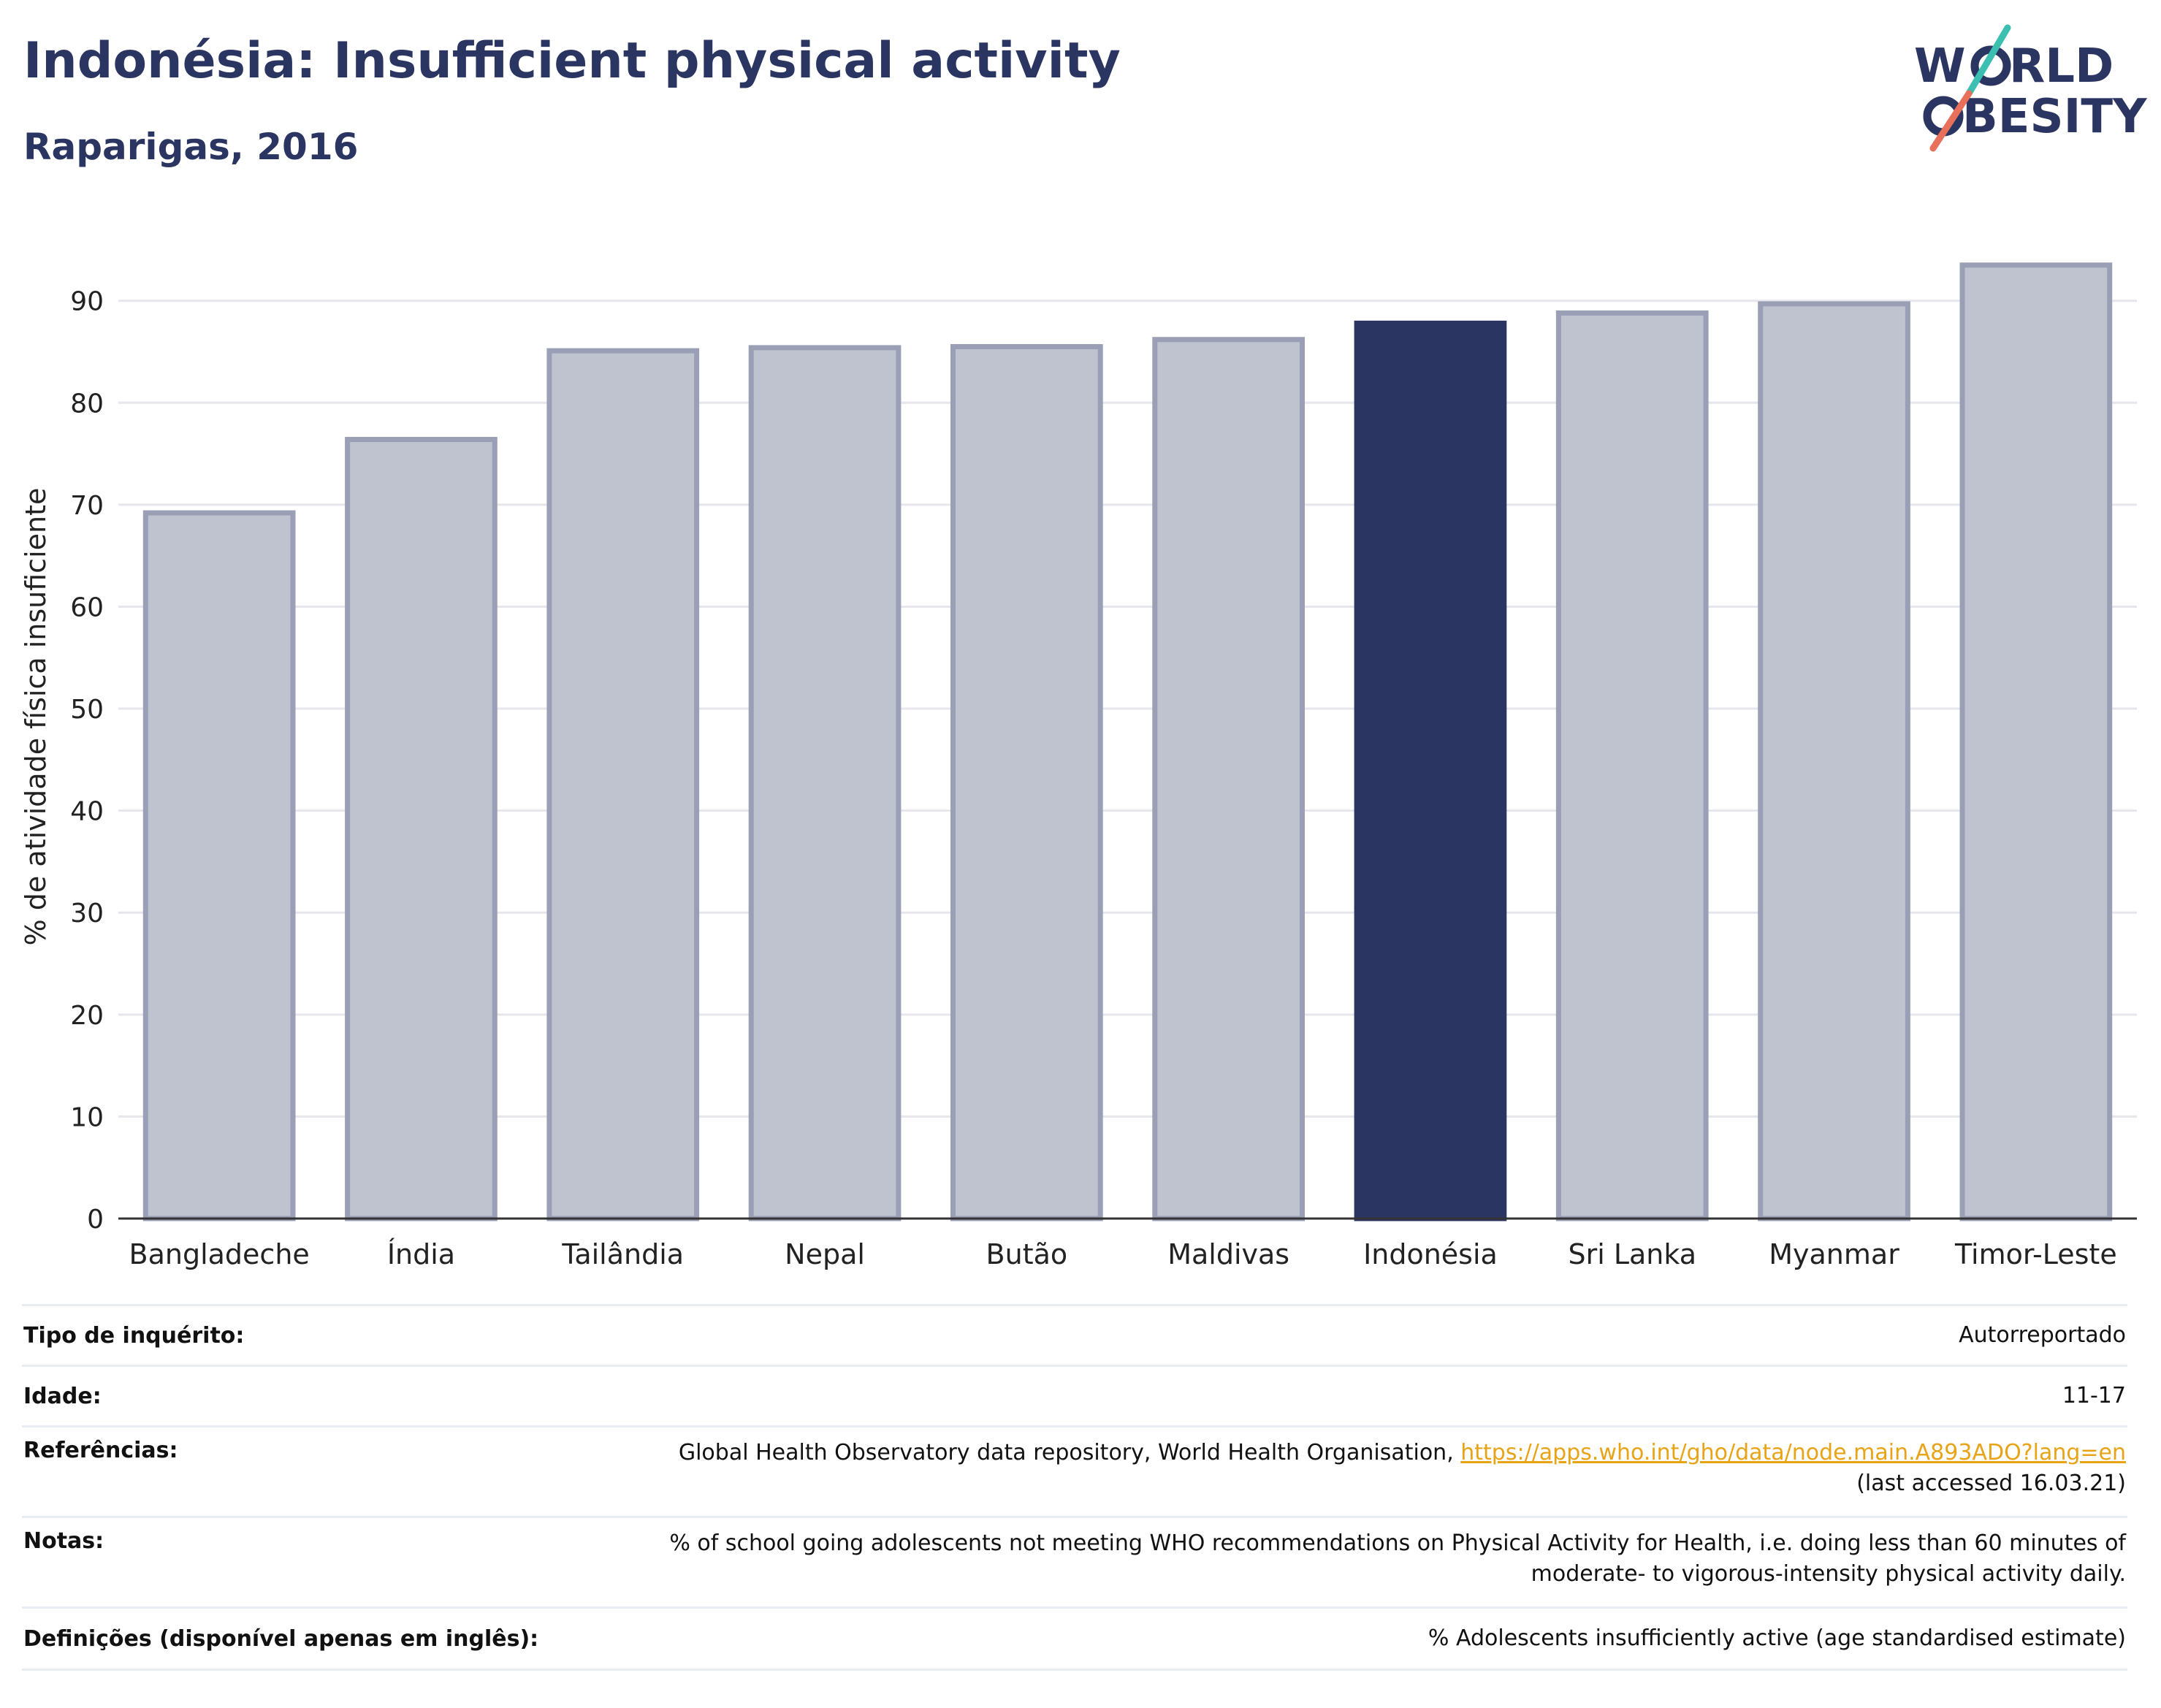 The height and width of the screenshot is (1708, 2161). I want to click on world-obesity-logo: W RLD BESITY, so click(2031, 88).